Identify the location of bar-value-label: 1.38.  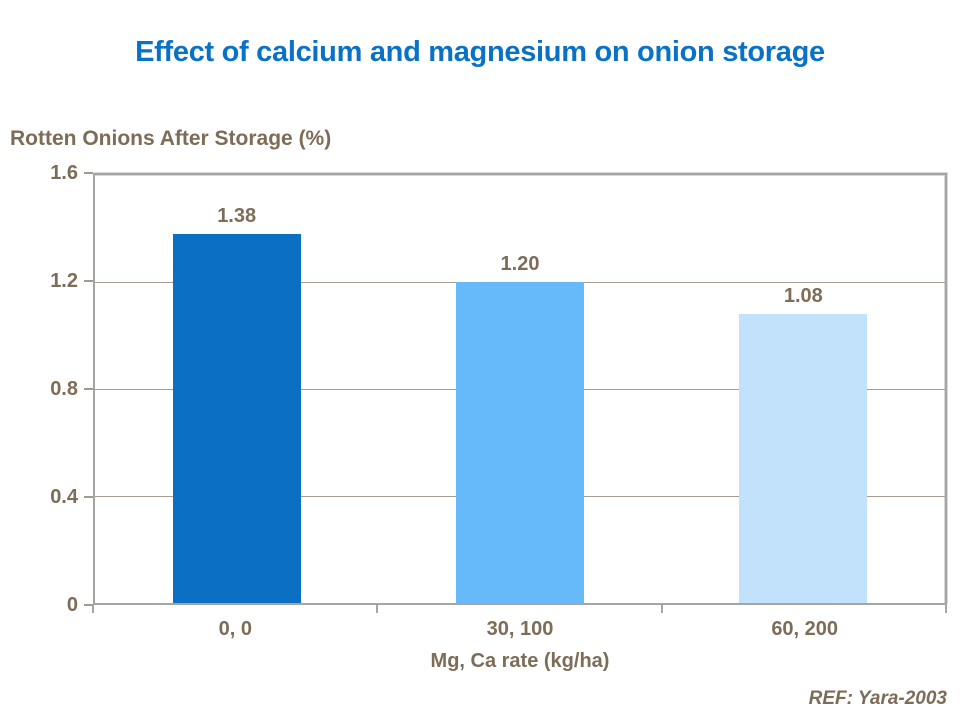
(237, 215).